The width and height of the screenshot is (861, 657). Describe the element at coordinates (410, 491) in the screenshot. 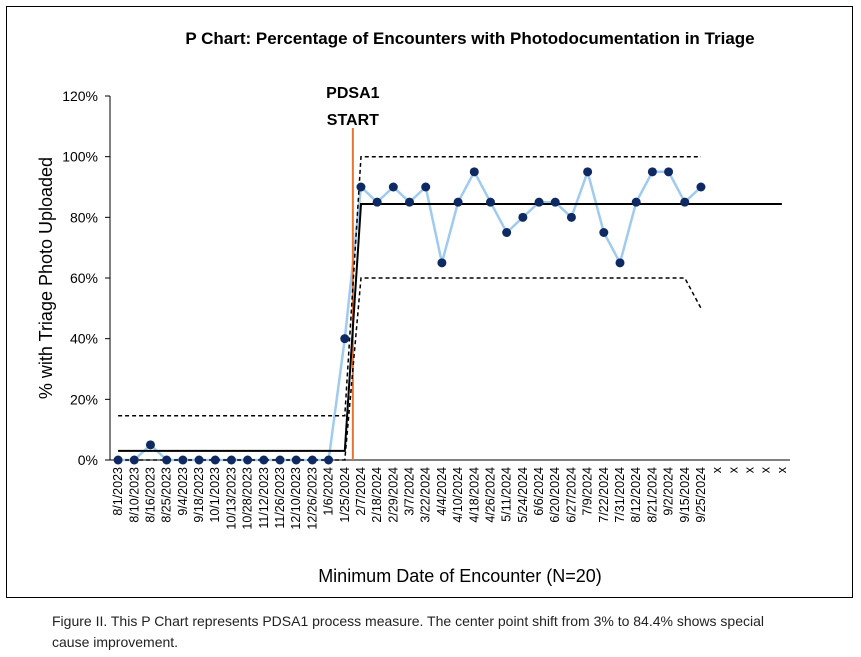

I see `x-tick-label: 3/7/2024` at that location.